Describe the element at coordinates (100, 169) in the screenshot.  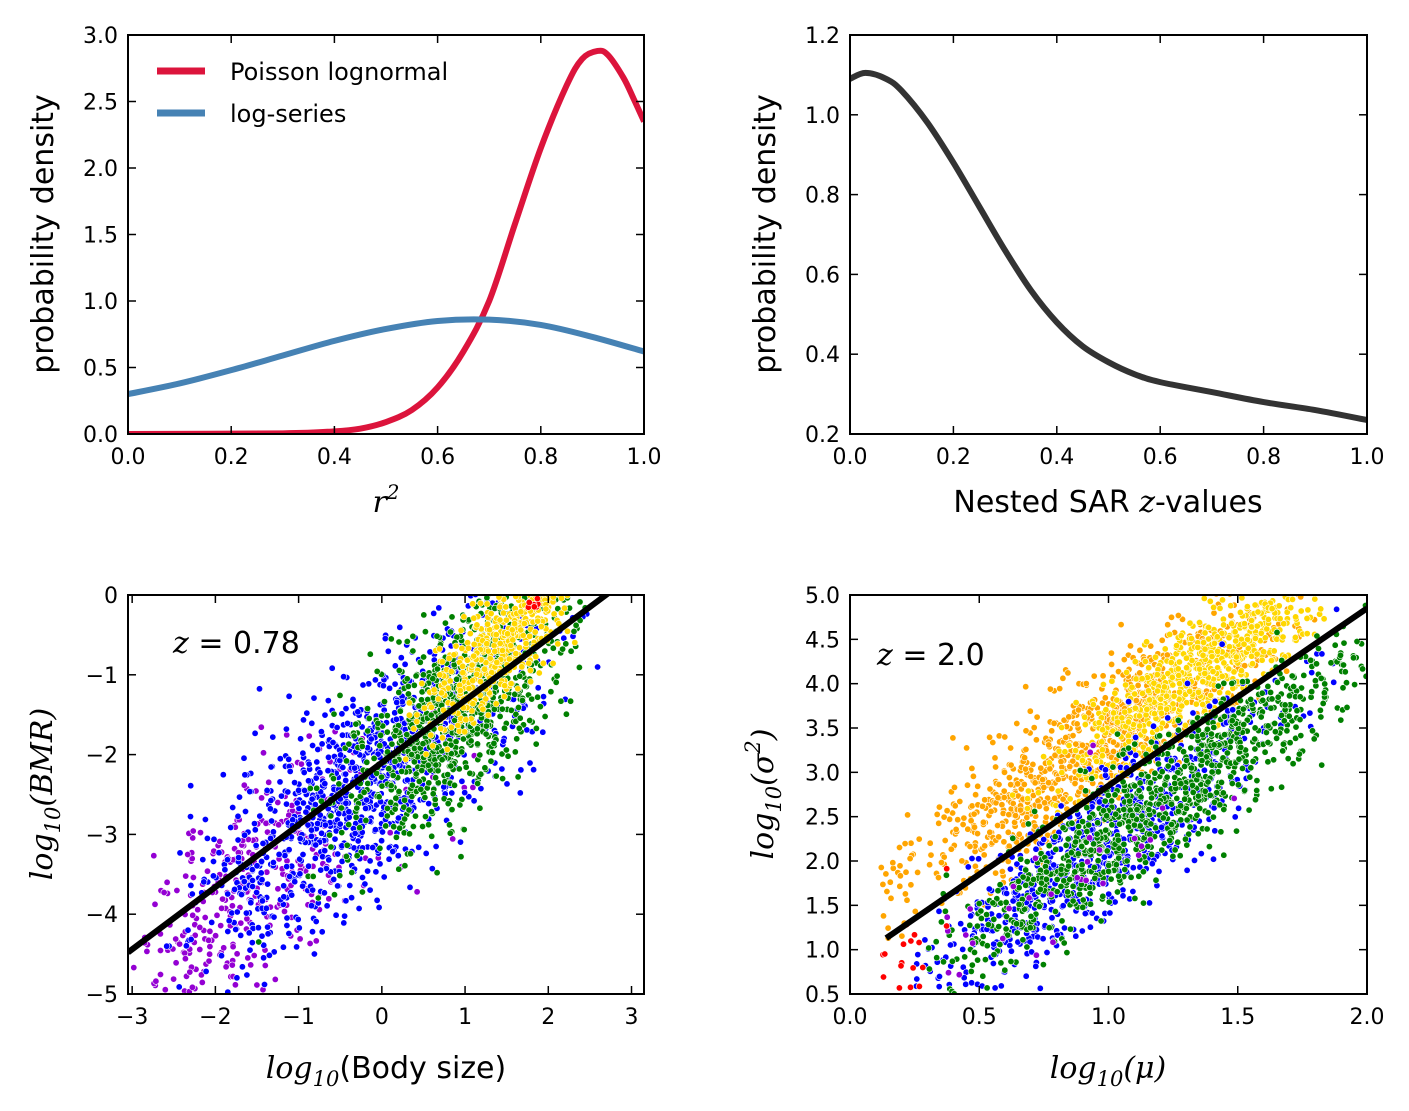
I see `y-tick-label: 2.0` at that location.